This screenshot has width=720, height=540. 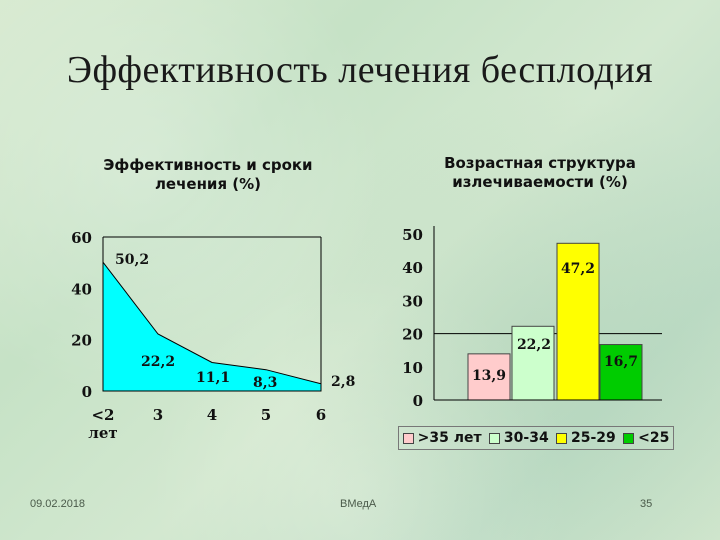 I want to click on area-x-tick-label-3: 5, so click(x=266, y=415).